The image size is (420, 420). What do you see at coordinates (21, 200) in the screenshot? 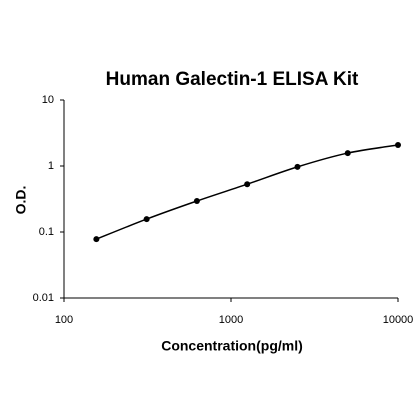
I see `y-axis-label: O.D.` at bounding box center [21, 200].